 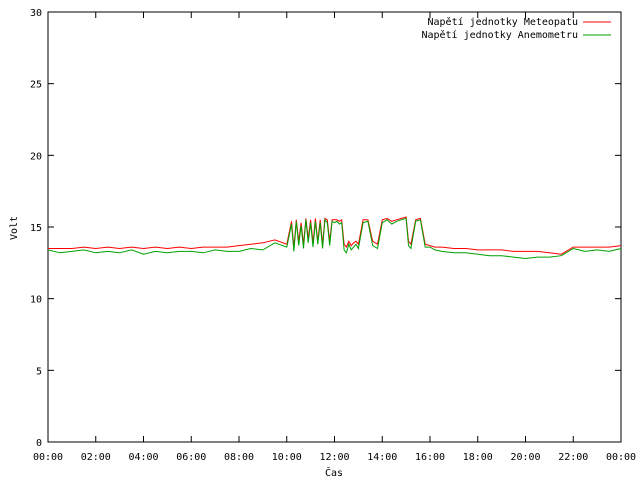 What do you see at coordinates (36, 13) in the screenshot?
I see `y-tick-label: 30` at bounding box center [36, 13].